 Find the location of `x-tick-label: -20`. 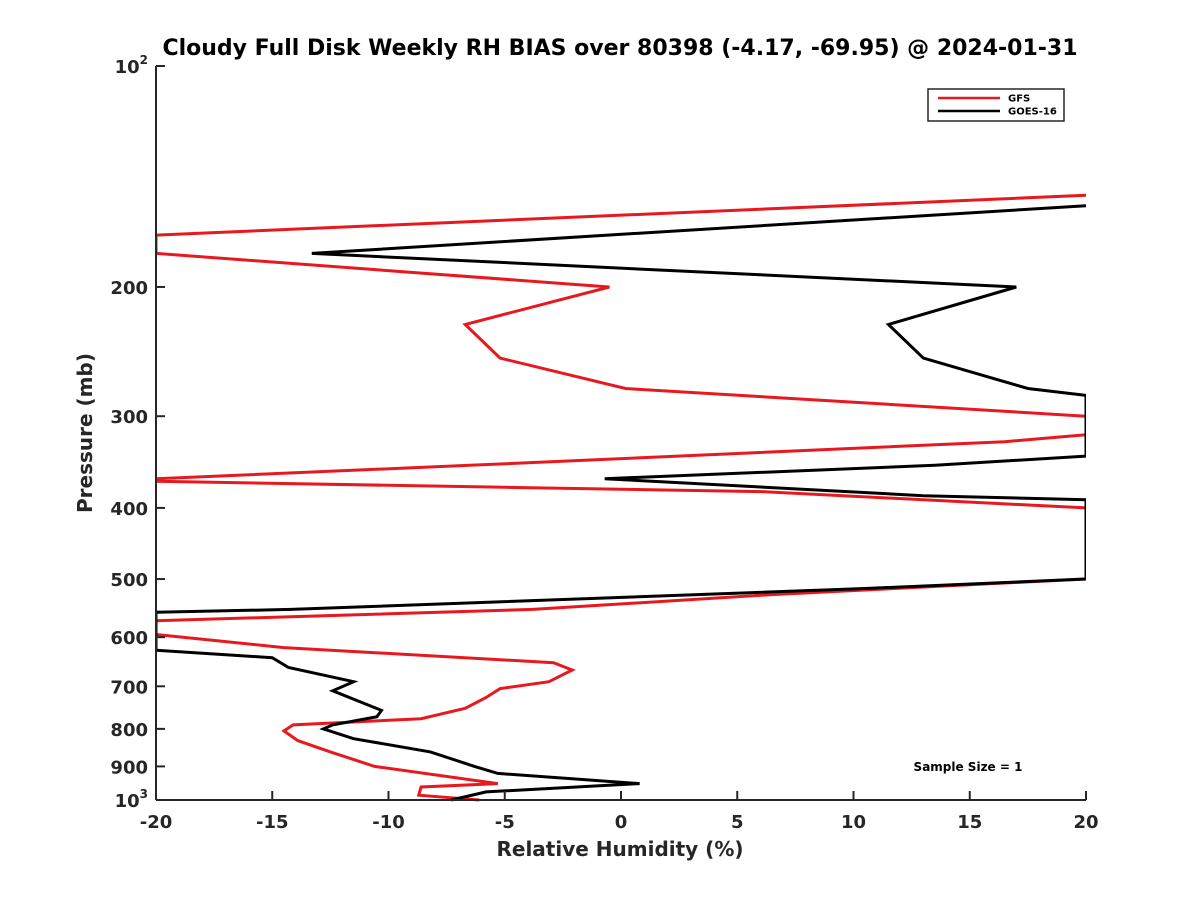

x-tick-label: -20 is located at coordinates (156, 822).